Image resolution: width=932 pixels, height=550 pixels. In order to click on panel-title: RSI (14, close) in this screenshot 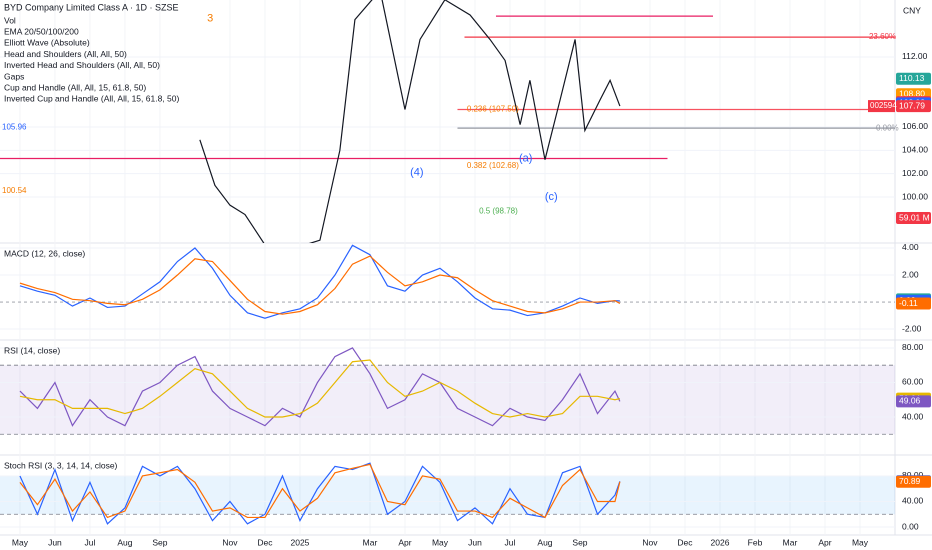, I will do `click(32, 350)`.